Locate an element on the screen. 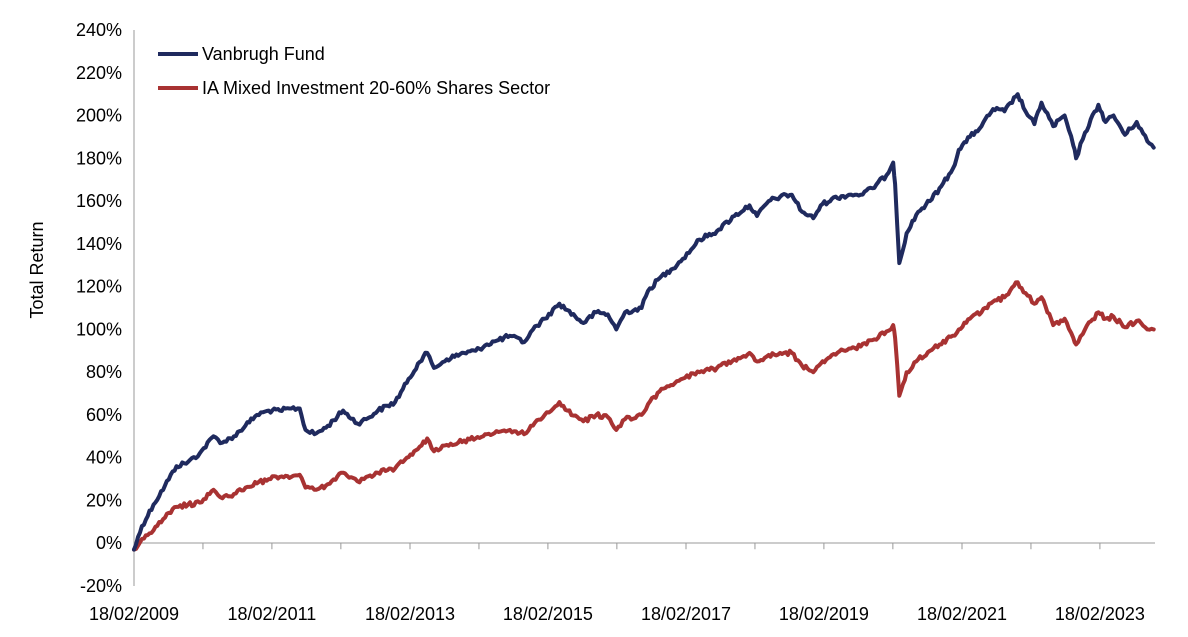 The image size is (1188, 637). y-tick-label: 220% is located at coordinates (99, 73).